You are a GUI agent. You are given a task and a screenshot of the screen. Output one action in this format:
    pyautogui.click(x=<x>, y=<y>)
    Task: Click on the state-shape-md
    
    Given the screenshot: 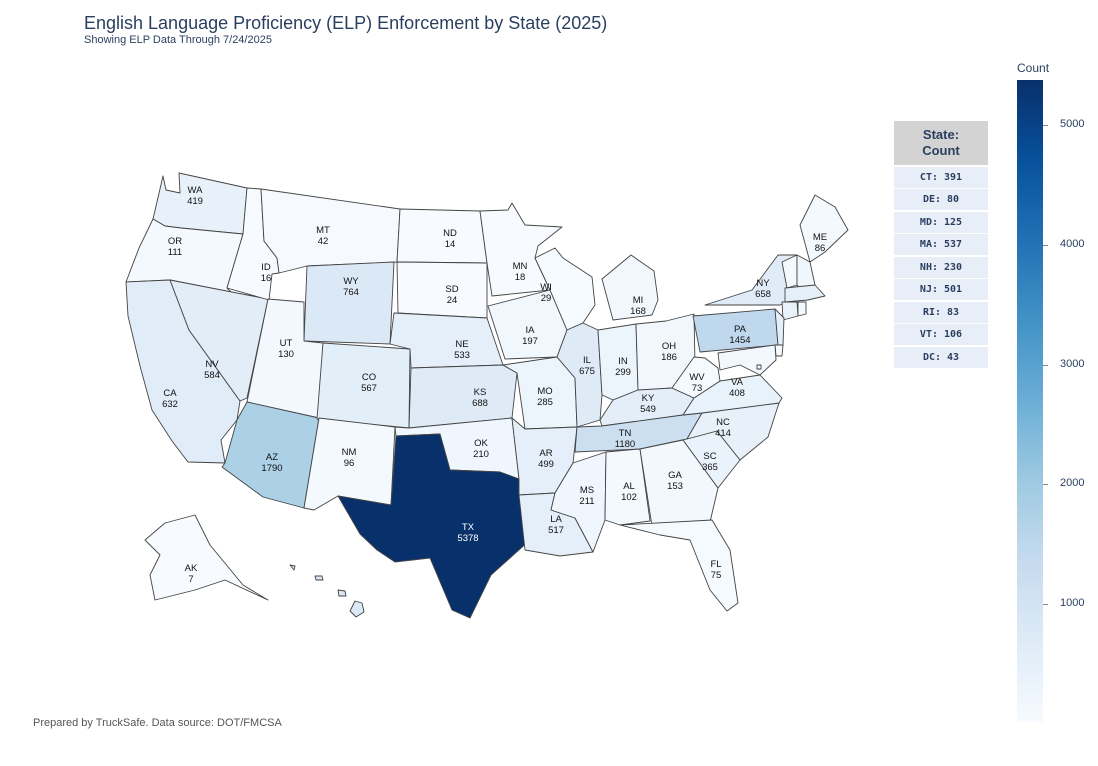 What is the action you would take?
    pyautogui.click(x=747, y=360)
    